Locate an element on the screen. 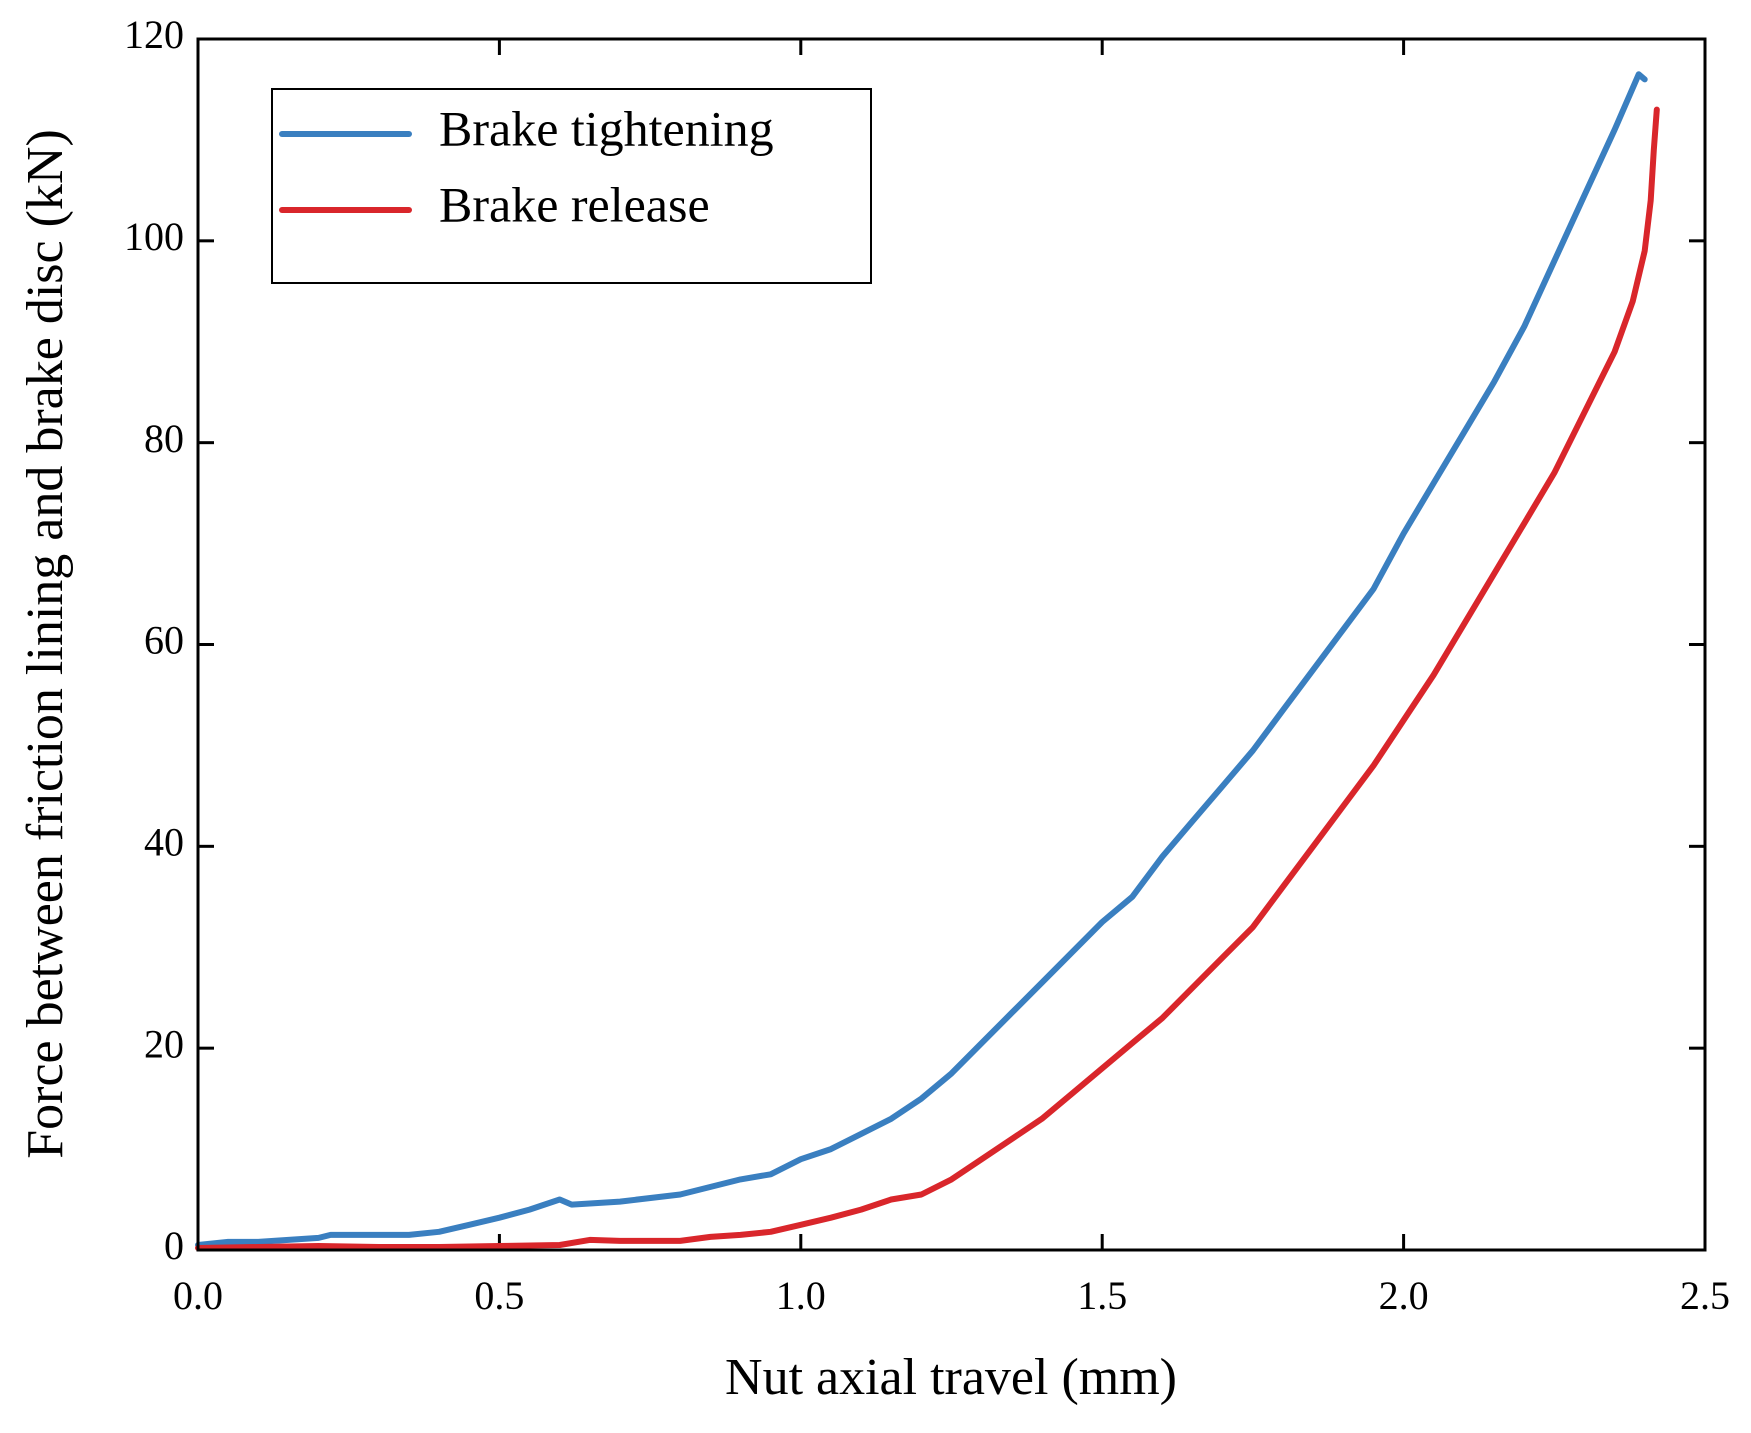 Image resolution: width=1751 pixels, height=1433 pixels. y-tick-label: 20 is located at coordinates (164, 1043).